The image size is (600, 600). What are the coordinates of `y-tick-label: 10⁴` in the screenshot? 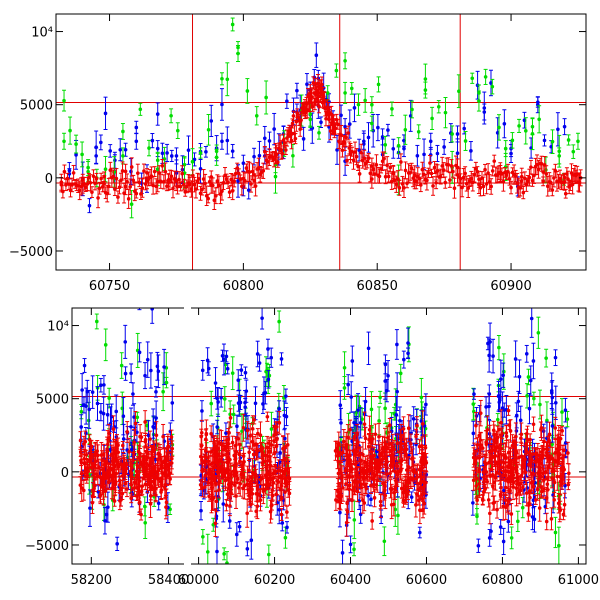 It's located at (42, 33).